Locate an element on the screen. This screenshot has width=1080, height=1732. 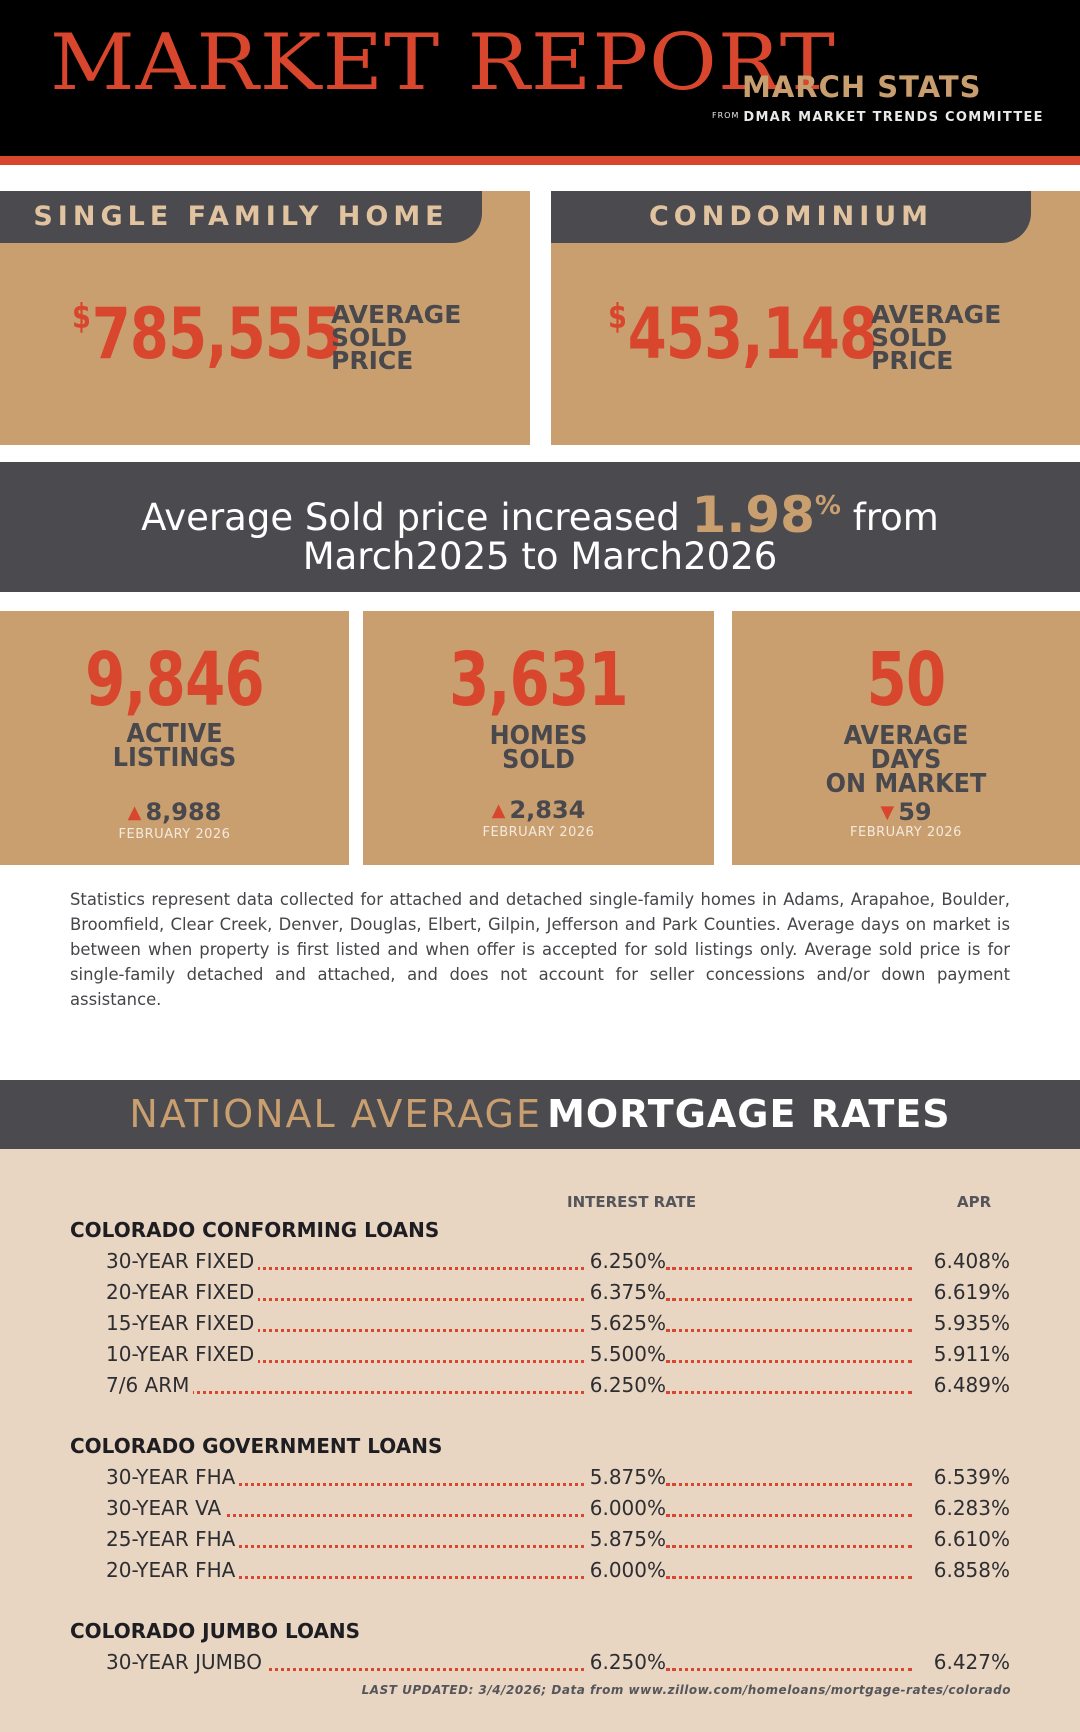
previous-value: 2,834 is located at coordinates (547, 810).